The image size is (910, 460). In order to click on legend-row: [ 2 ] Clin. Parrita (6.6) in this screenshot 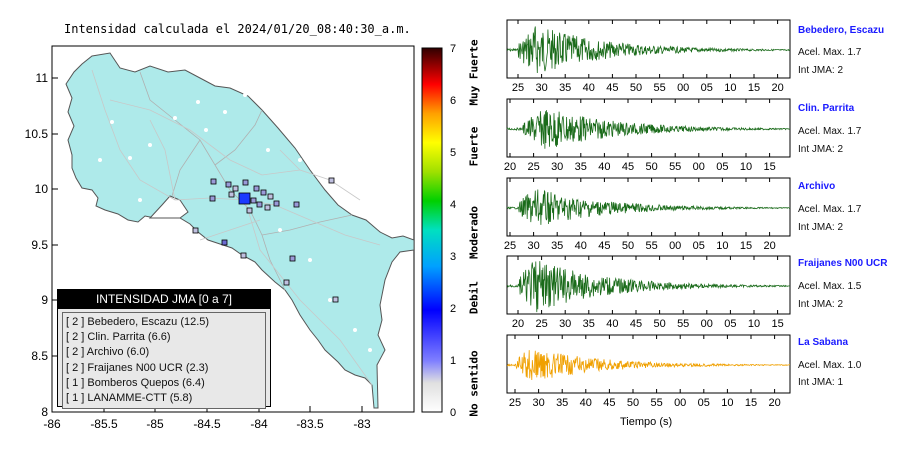, I will do `click(118, 337)`.